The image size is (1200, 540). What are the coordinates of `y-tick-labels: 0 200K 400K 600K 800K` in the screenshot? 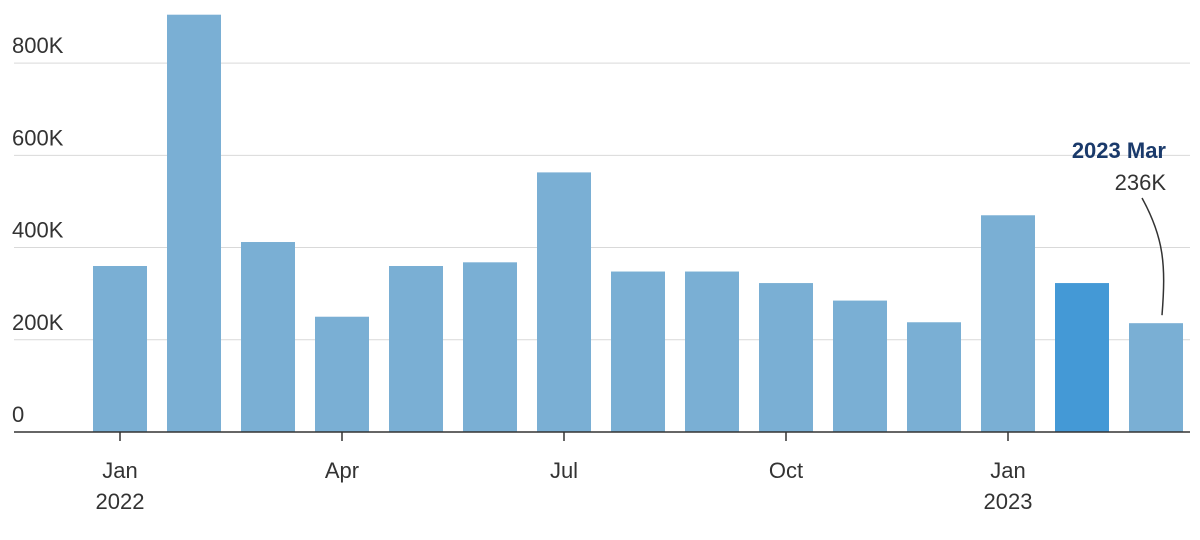 It's located at (38, 230).